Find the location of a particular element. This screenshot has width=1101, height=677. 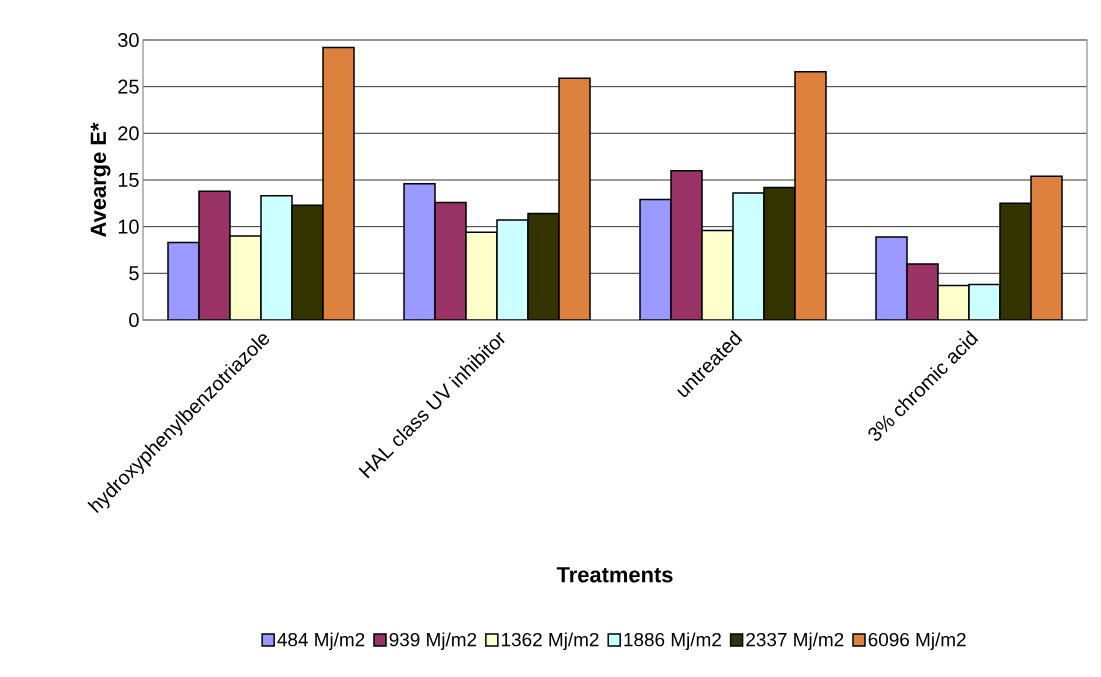

y-tick-label: 0 is located at coordinates (134, 320).